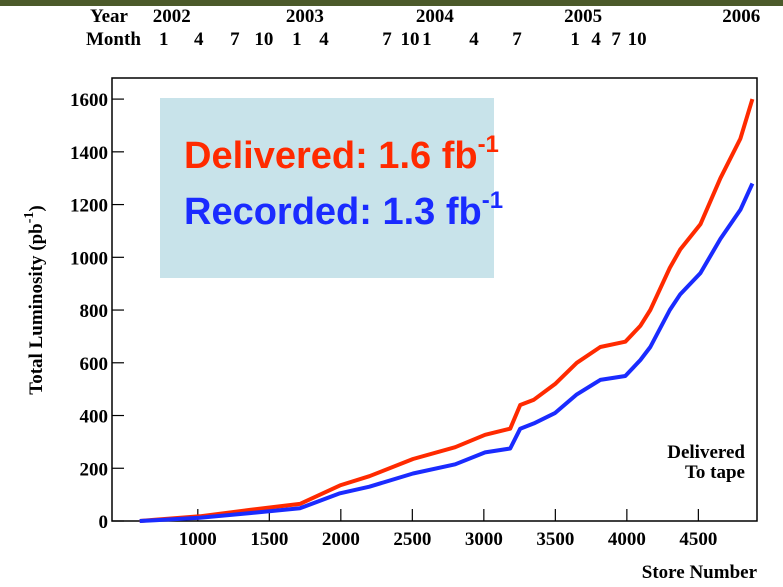 The width and height of the screenshot is (783, 587). I want to click on y-tick-label: 800, so click(94, 311).